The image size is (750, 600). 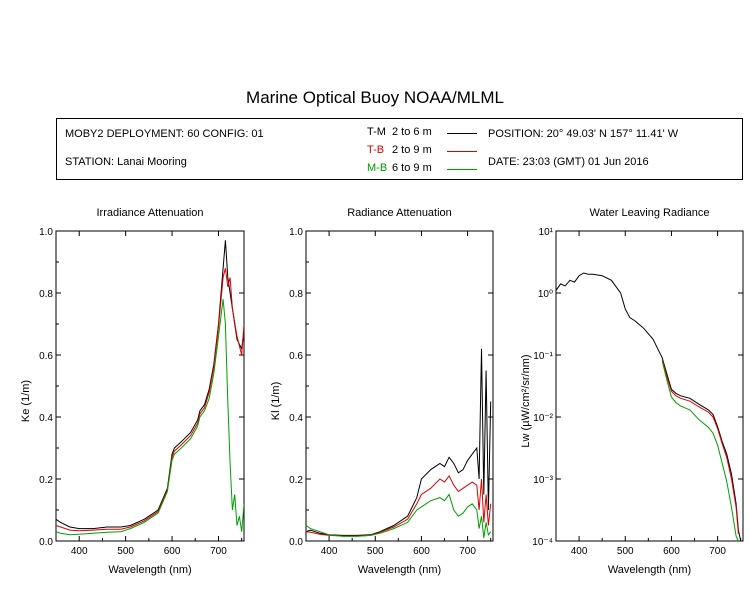 I want to click on y-tick-label: 10⁻¹, so click(x=543, y=356).